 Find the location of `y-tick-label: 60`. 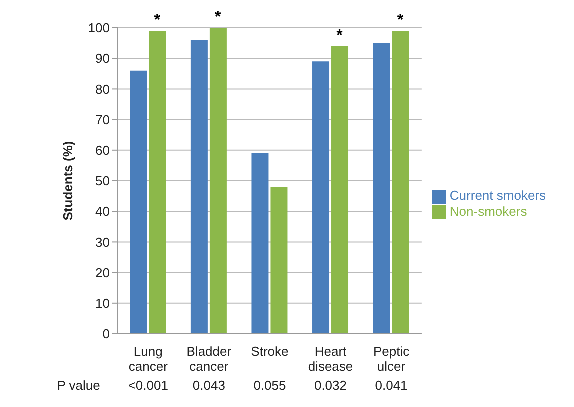

y-tick-label: 60 is located at coordinates (103, 150).